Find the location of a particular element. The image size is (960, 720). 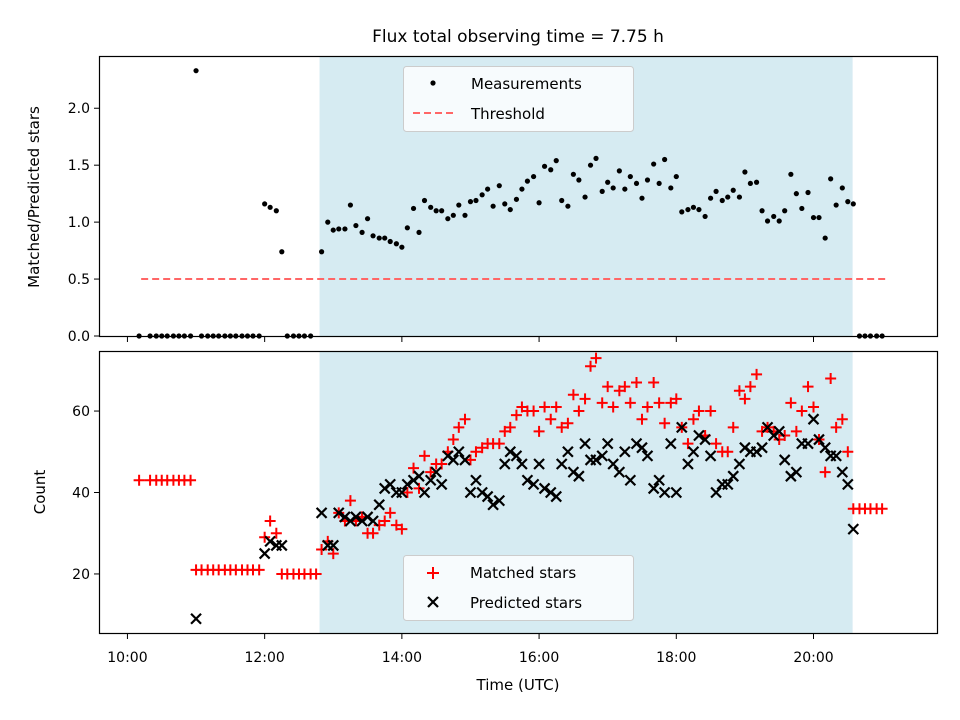

top-legend-box is located at coordinates (518, 99).